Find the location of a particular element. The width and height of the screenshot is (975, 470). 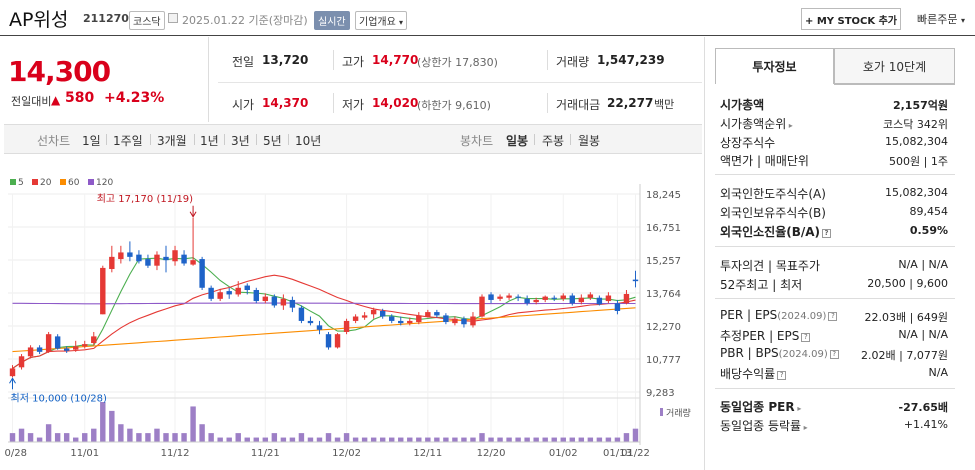

chevron-down-icon: ▾ is located at coordinates (962, 20).